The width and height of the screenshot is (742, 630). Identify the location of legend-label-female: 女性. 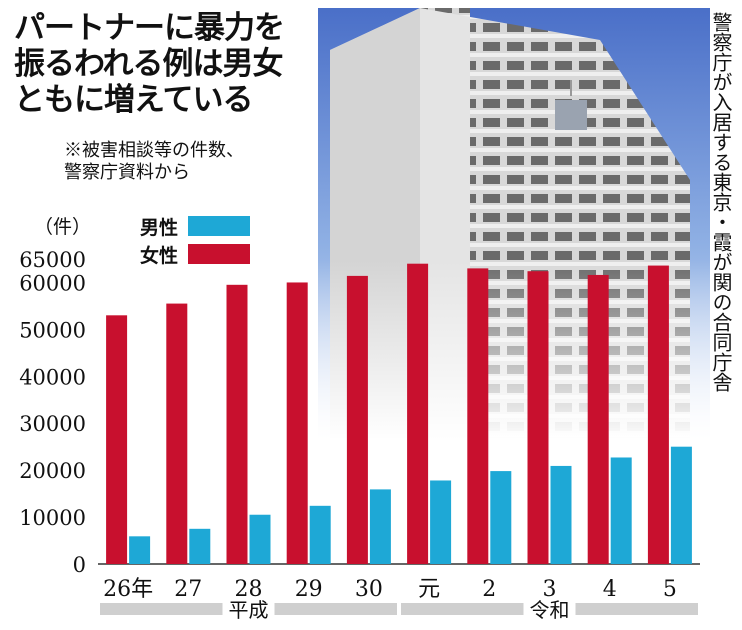
(159, 255).